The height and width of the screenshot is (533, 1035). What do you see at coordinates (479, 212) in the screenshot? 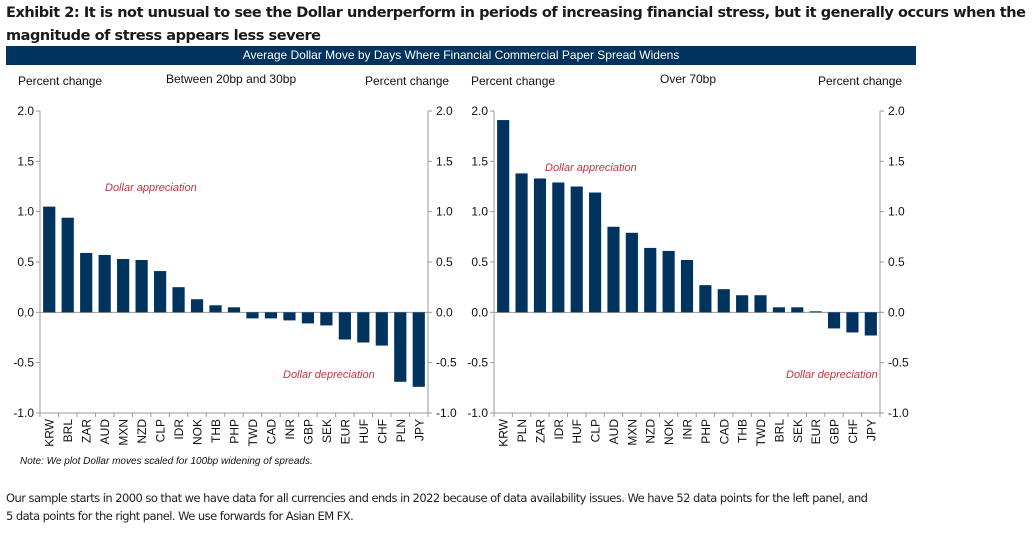
I see `y-tick-label-left: 1.0` at bounding box center [479, 212].